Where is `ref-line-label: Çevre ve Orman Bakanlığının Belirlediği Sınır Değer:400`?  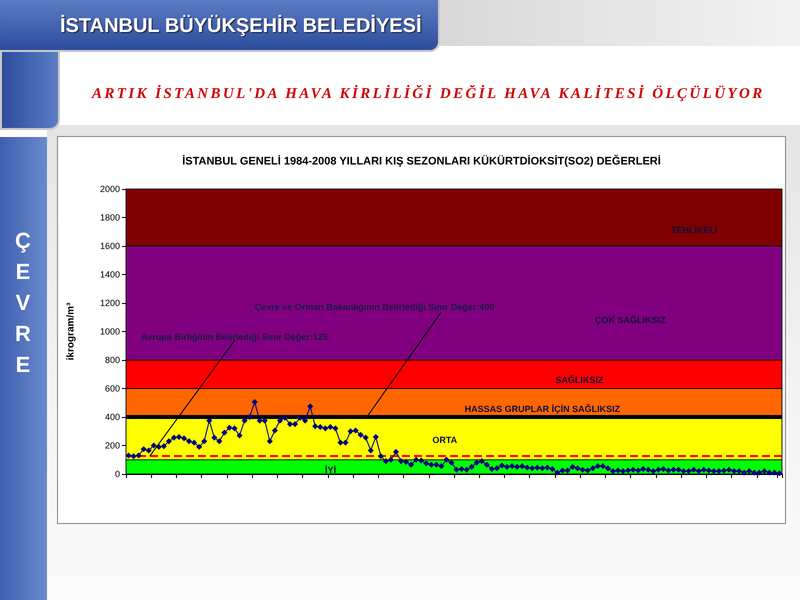
ref-line-label: Çevre ve Orman Bakanlığının Belirlediği Sınır Değer:400 is located at coordinates (374, 307).